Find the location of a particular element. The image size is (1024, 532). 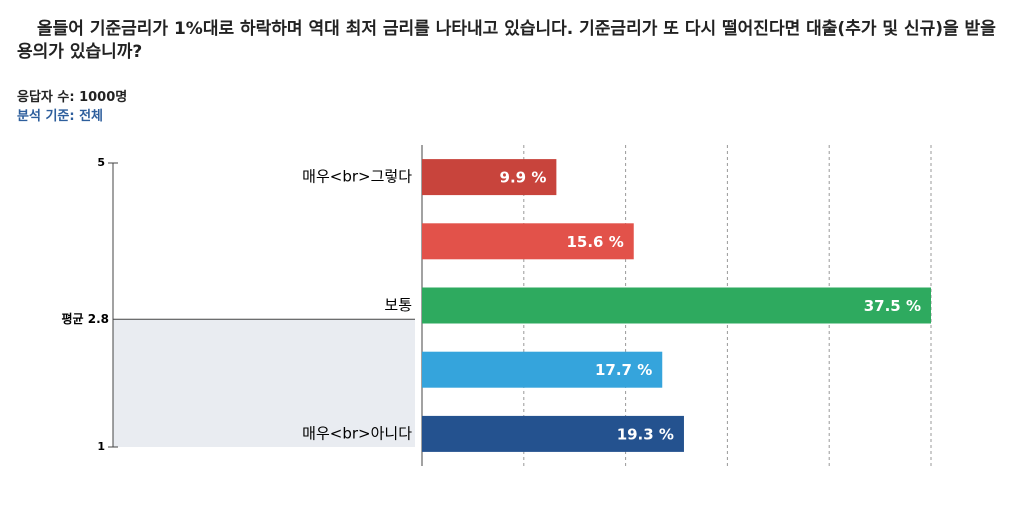

basis: 분석 기준: 전체 is located at coordinates (60, 116).